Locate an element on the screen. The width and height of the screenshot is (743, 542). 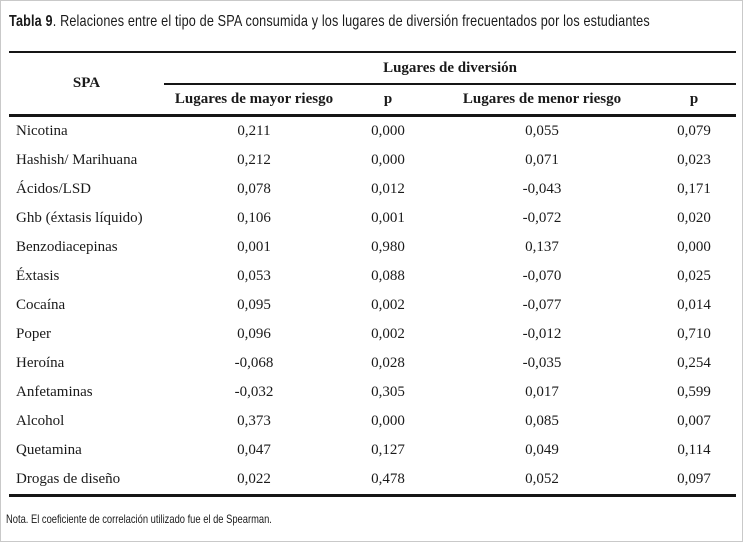
table-row: Benzodiacepinas 0,001 0,980 0,137 0,000 is located at coordinates (372, 247).